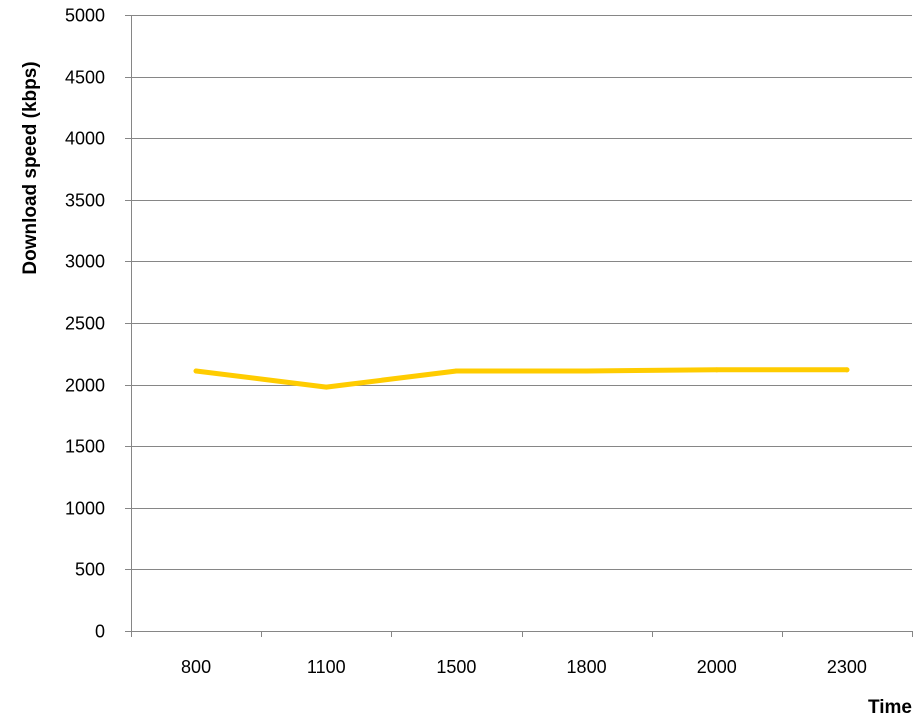  What do you see at coordinates (717, 667) in the screenshot?
I see `x-tick-label: 2000` at bounding box center [717, 667].